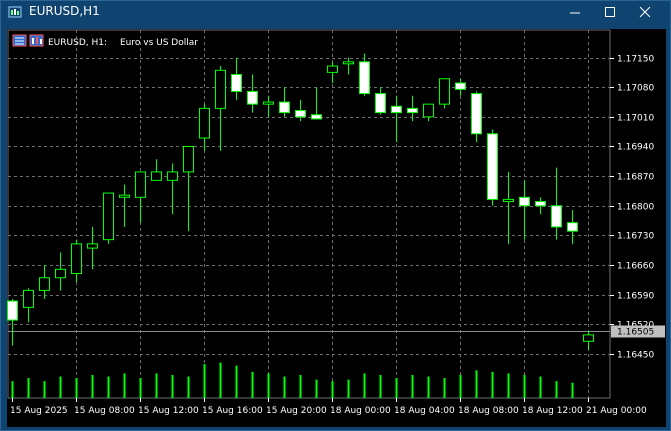 The width and height of the screenshot is (671, 431). Describe the element at coordinates (36, 40) in the screenshot. I see `objects-list-icon` at that location.